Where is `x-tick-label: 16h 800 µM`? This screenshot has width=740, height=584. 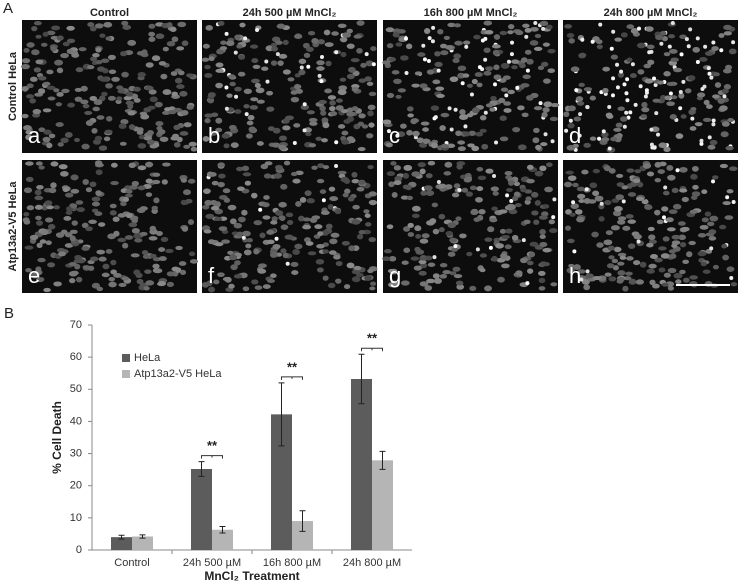 x-tick-label: 16h 800 µM is located at coordinates (292, 563).